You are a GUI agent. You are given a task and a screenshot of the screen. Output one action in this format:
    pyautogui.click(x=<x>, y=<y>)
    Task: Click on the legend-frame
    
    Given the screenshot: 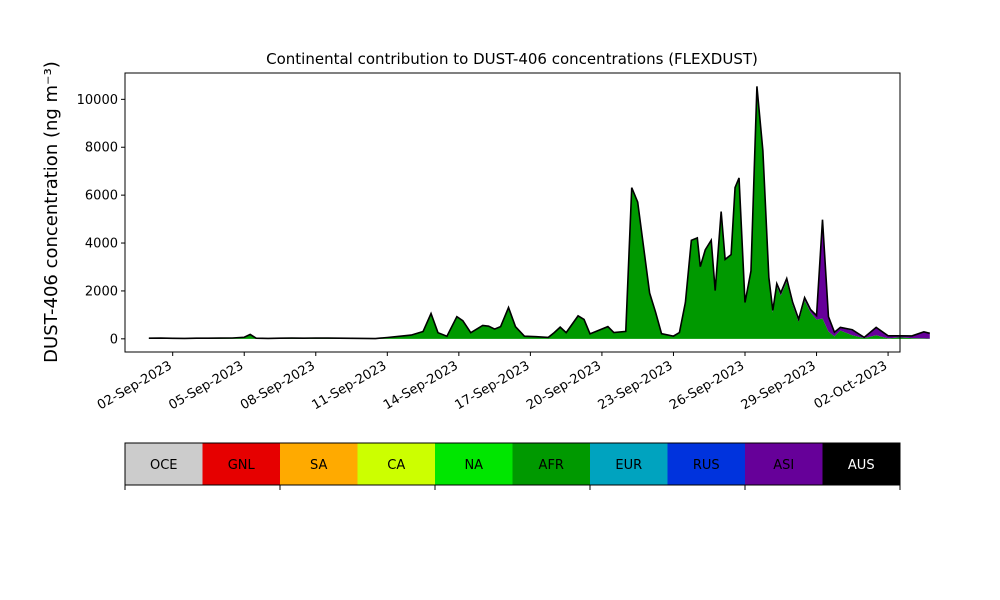 What is the action you would take?
    pyautogui.click(x=512, y=464)
    